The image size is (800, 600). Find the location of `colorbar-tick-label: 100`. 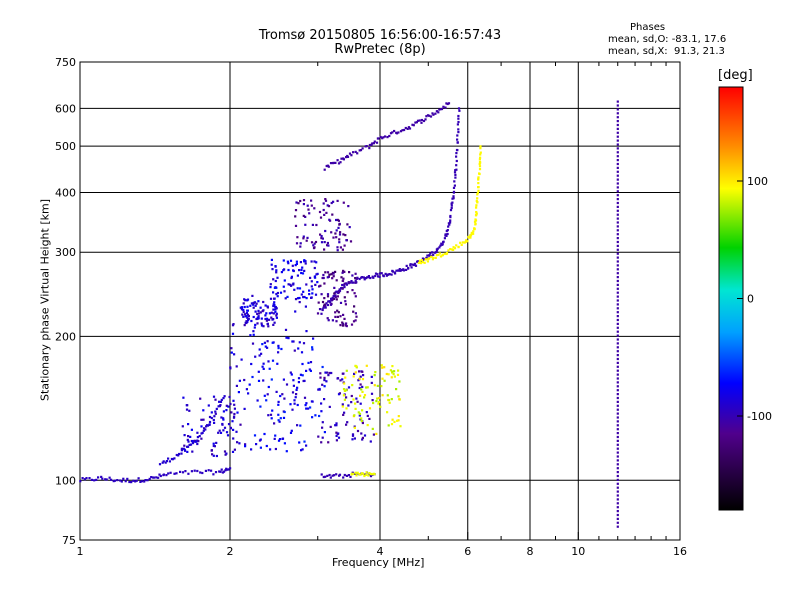

colorbar-tick-label: 100 is located at coordinates (757, 181).